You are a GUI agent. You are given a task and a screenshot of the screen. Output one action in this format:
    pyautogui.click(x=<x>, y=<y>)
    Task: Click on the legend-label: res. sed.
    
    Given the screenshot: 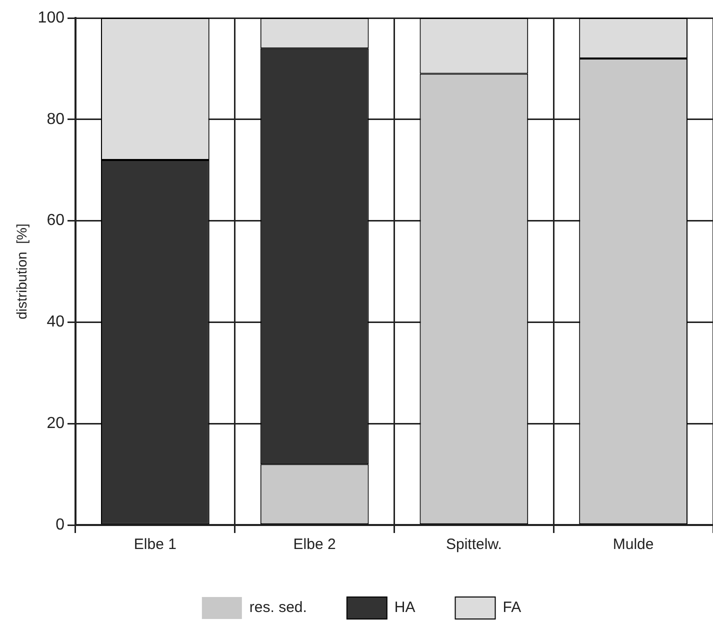 What is the action you would take?
    pyautogui.click(x=278, y=607)
    